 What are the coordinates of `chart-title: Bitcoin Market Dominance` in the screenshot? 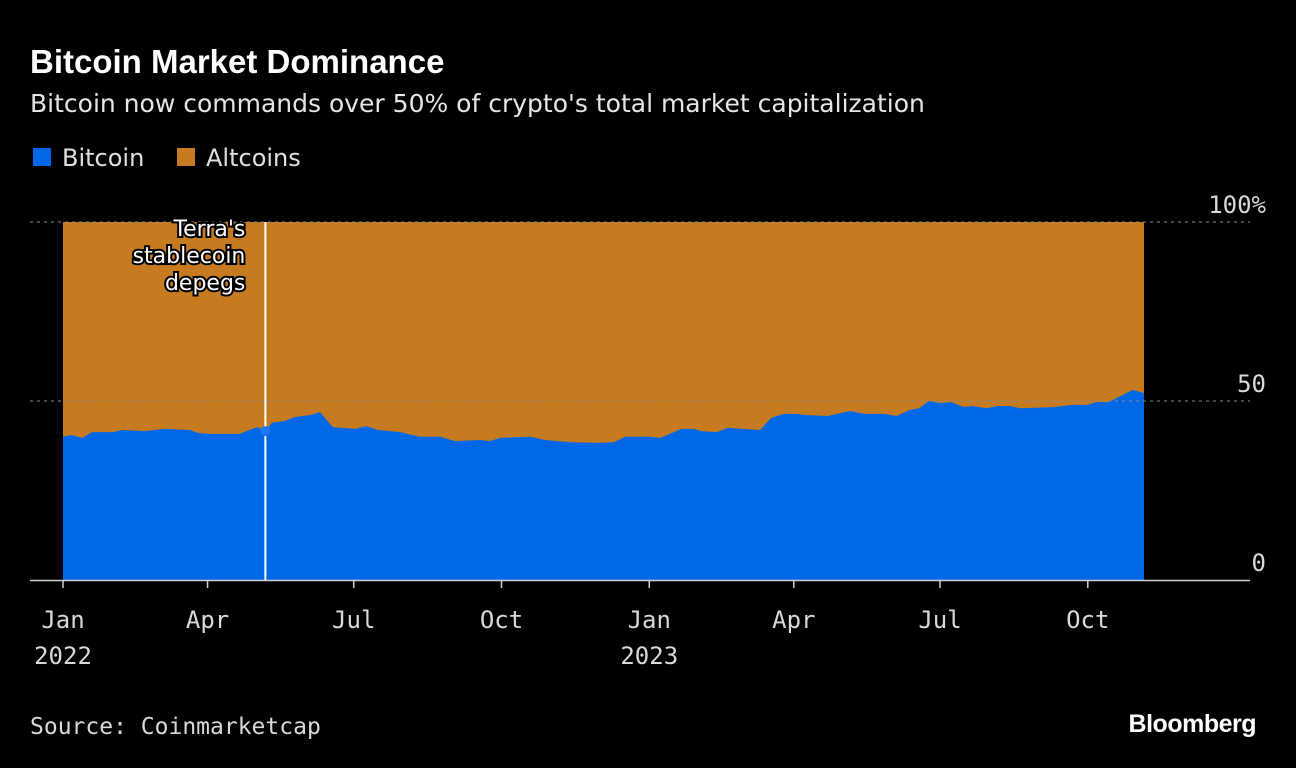 It's located at (237, 61).